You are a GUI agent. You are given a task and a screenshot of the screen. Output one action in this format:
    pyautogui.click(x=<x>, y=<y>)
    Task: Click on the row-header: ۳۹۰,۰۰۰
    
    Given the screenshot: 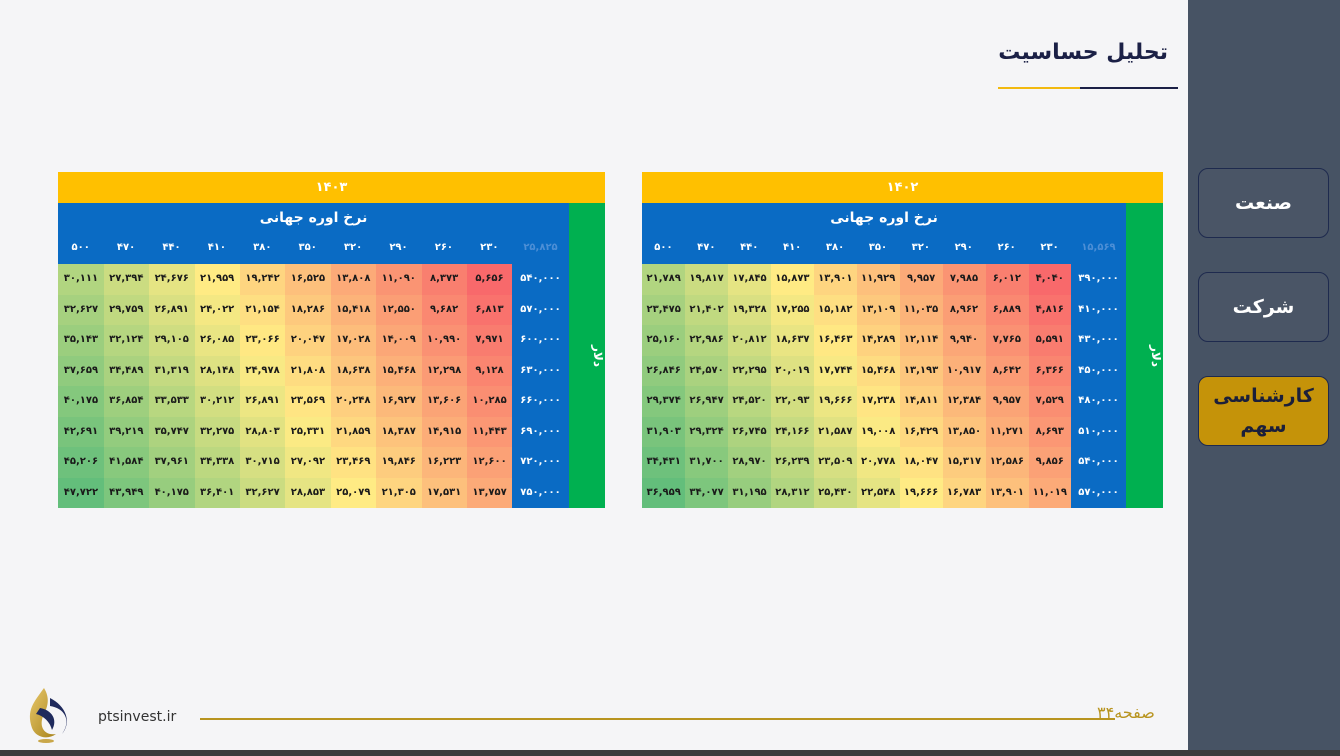 What is the action you would take?
    pyautogui.click(x=1098, y=279)
    